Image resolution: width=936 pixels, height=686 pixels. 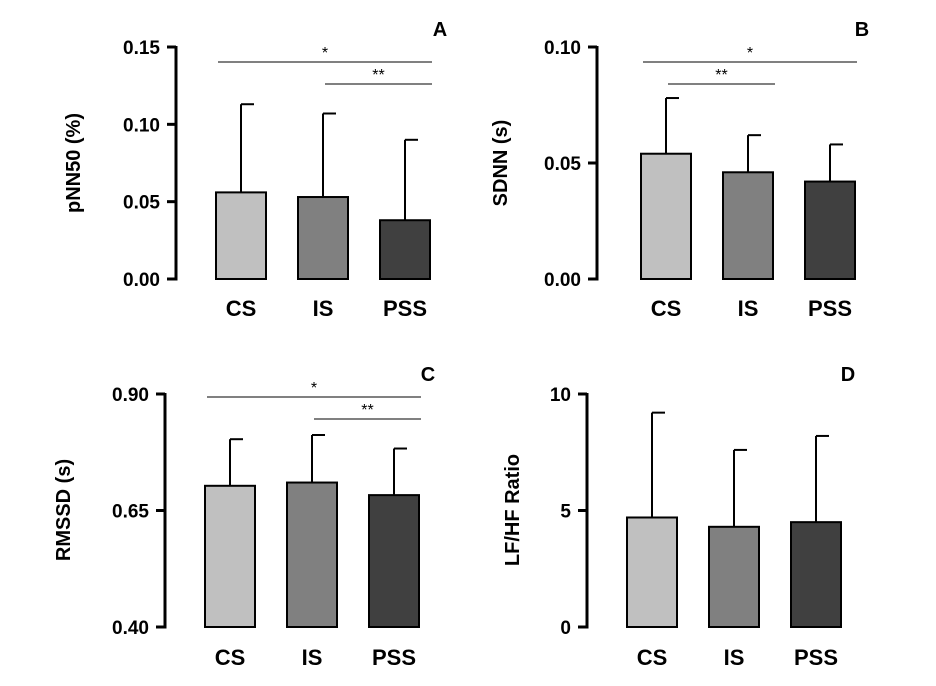 What do you see at coordinates (501, 163) in the screenshot?
I see `y-axis-label: SDNN (s)` at bounding box center [501, 163].